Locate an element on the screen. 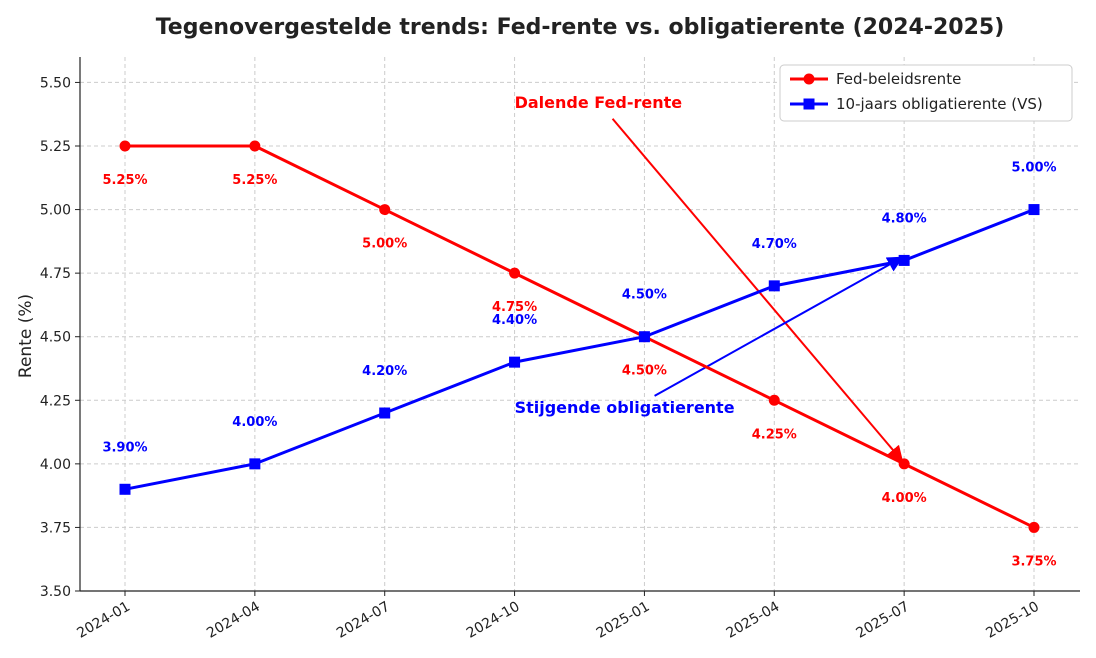 The height and width of the screenshot is (658, 1096). y-tick-label: 4.75 is located at coordinates (55, 274).